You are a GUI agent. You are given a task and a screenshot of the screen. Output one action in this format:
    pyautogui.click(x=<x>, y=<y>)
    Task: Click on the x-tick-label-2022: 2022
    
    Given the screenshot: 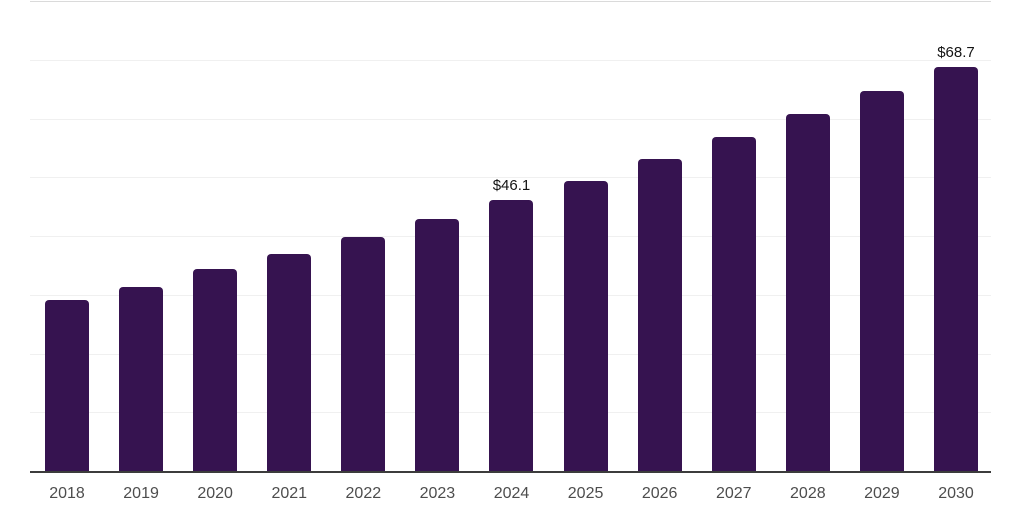 What is the action you would take?
    pyautogui.click(x=363, y=493)
    